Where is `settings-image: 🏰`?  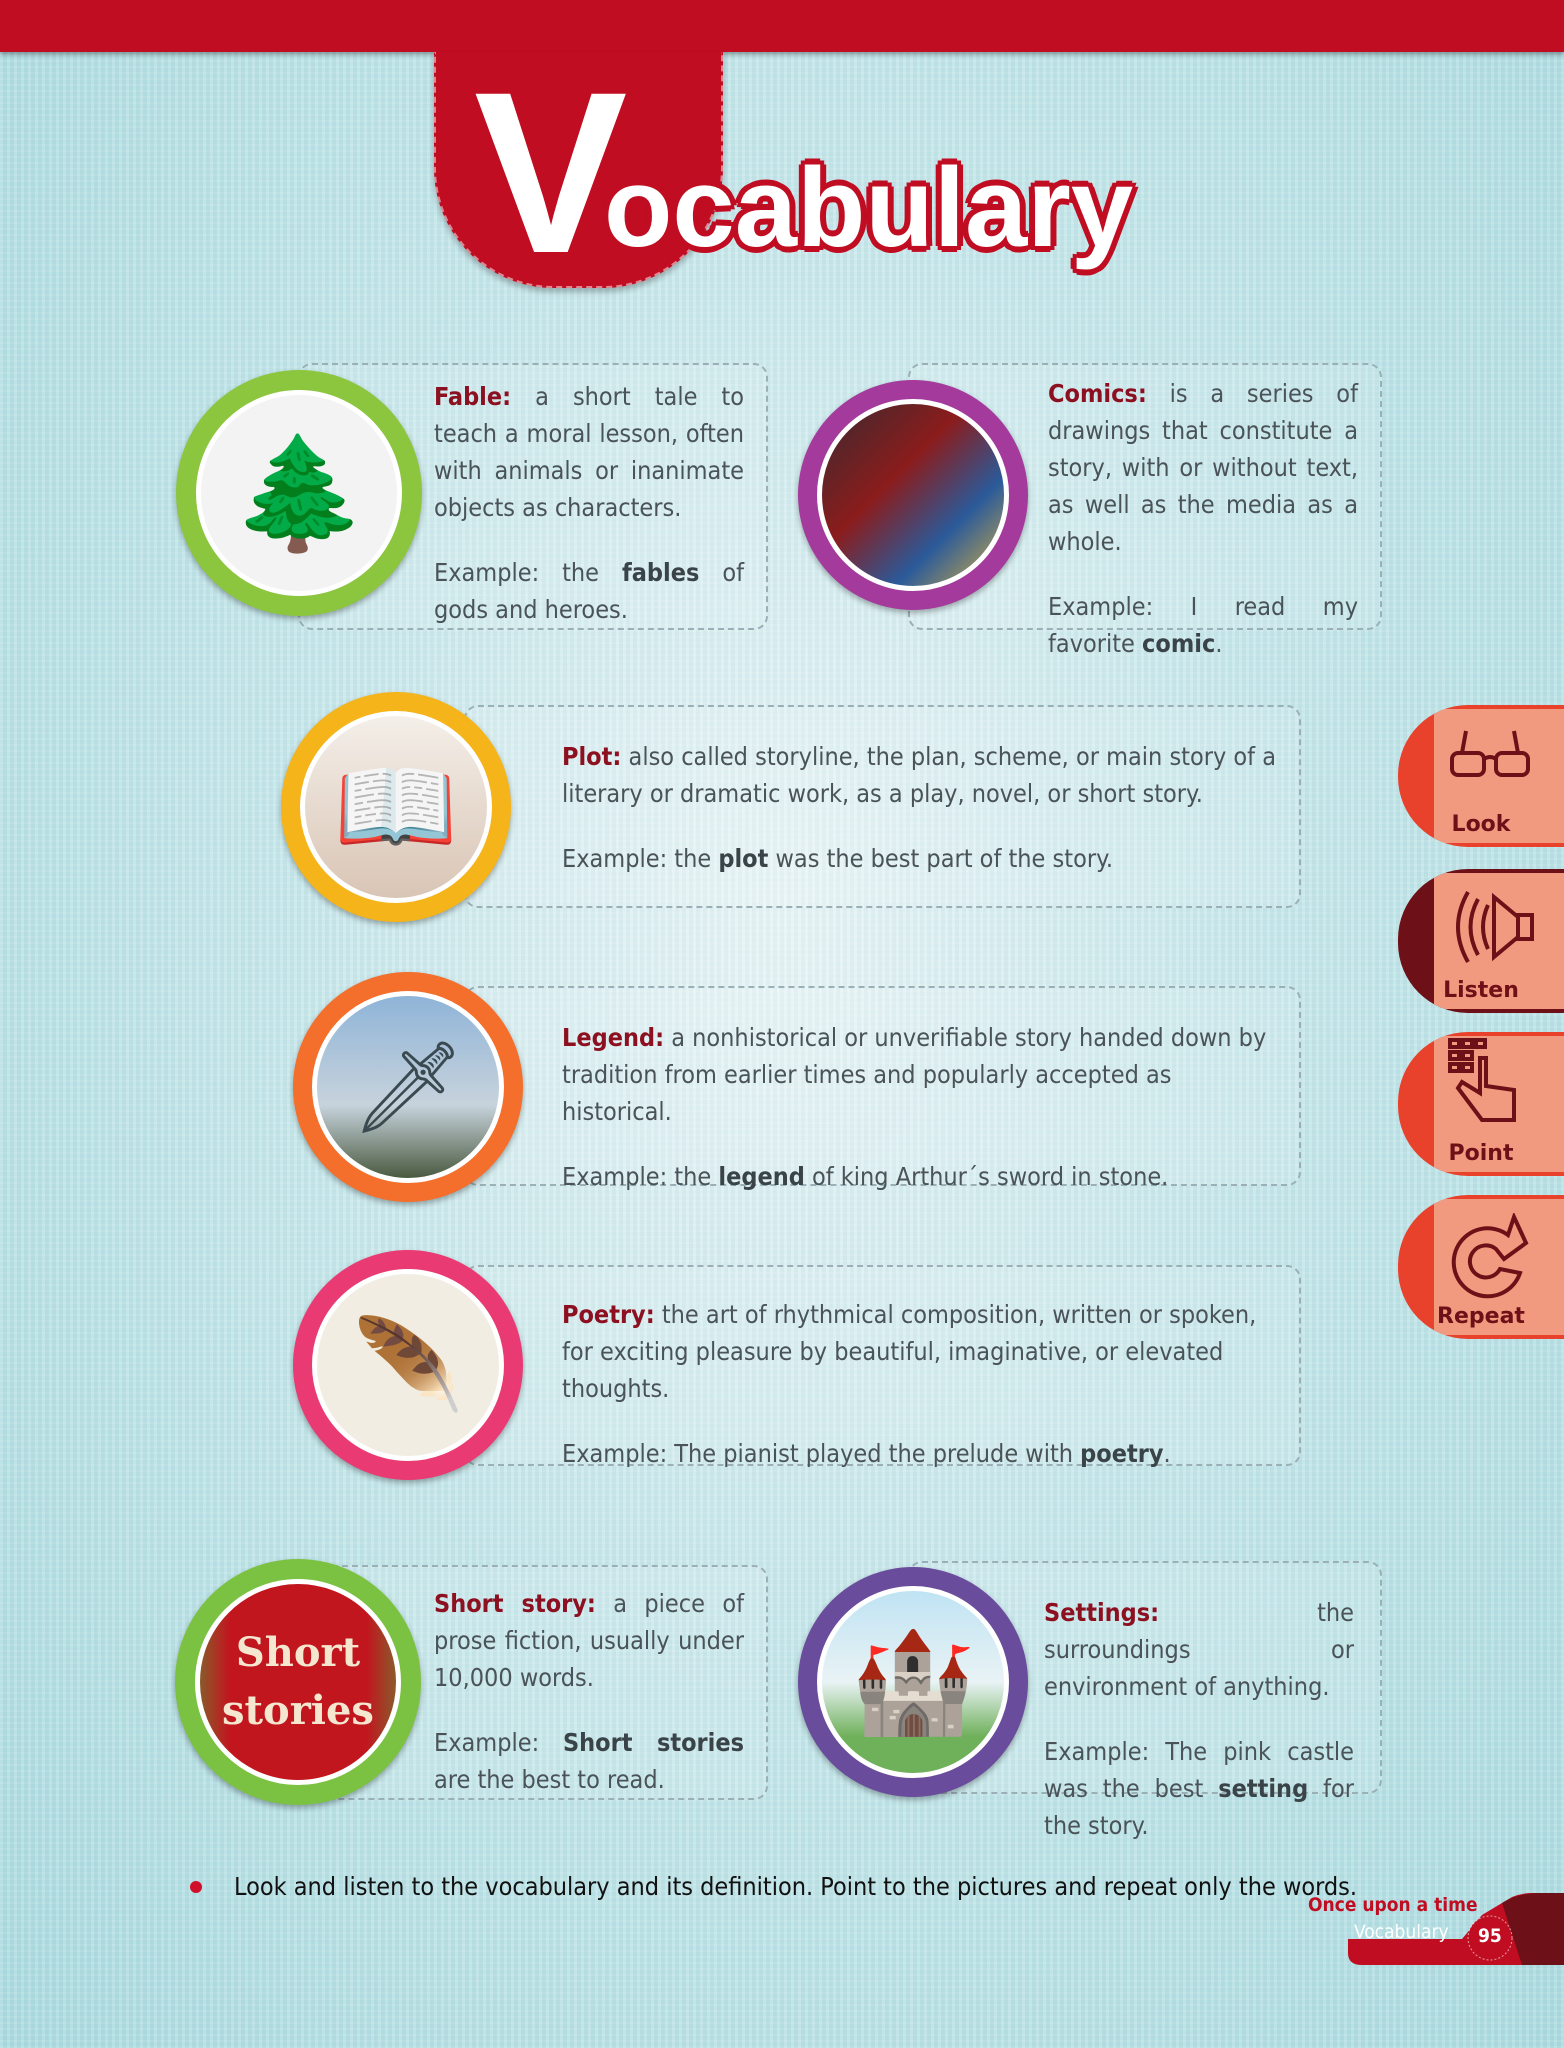
settings-image: 🏰 is located at coordinates (913, 1682).